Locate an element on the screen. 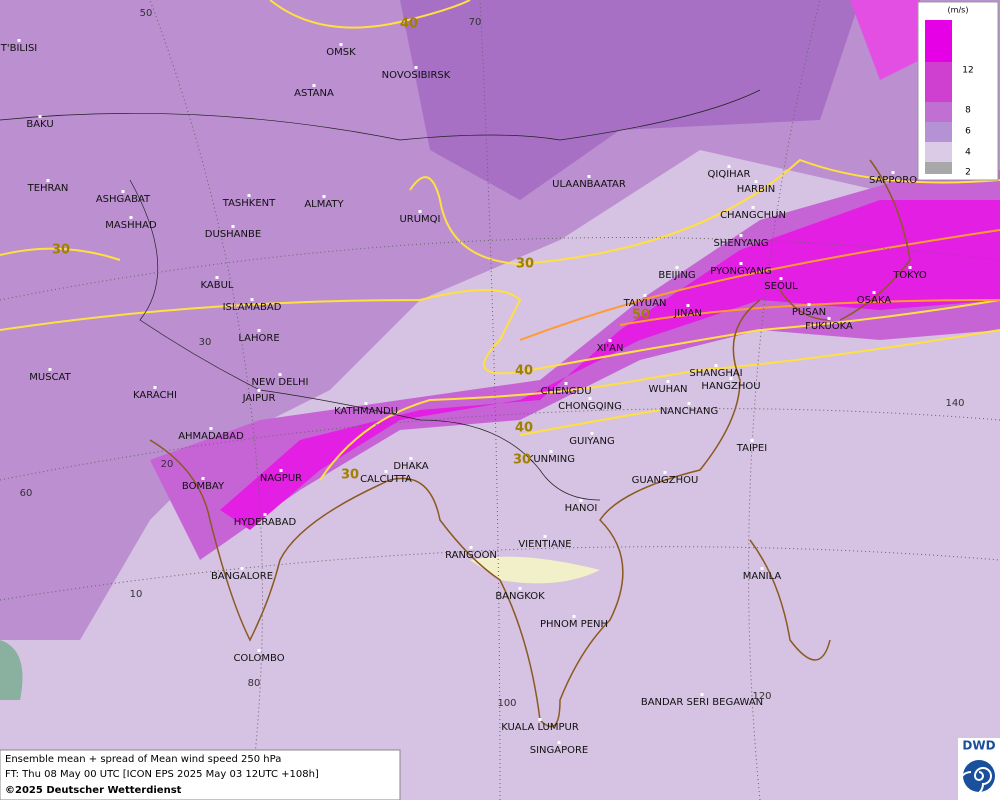 Image resolution: width=1000 pixels, height=804 pixels. city-label: TAIYUAN is located at coordinates (645, 303).